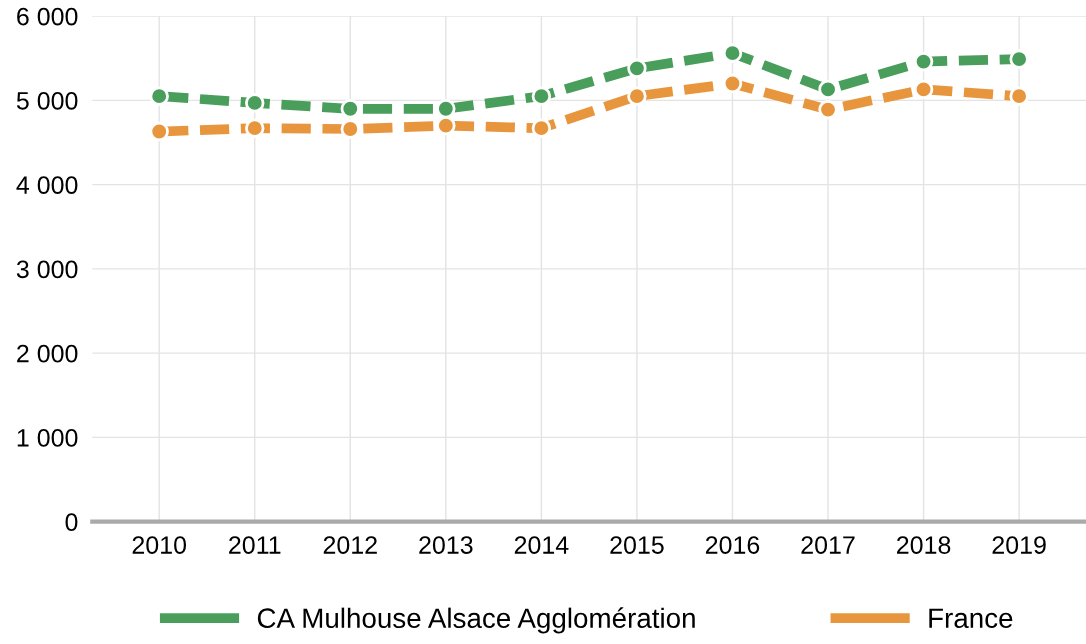 The image size is (1086, 644). Describe the element at coordinates (732, 545) in the screenshot. I see `x-tick-label: 2016` at that location.